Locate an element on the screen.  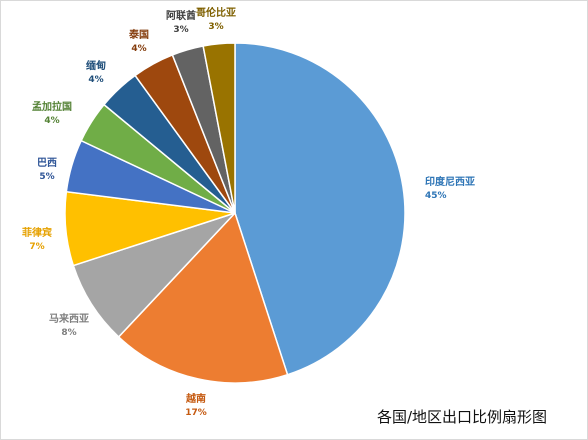
slice-label-2: 越南 is located at coordinates (195, 398).